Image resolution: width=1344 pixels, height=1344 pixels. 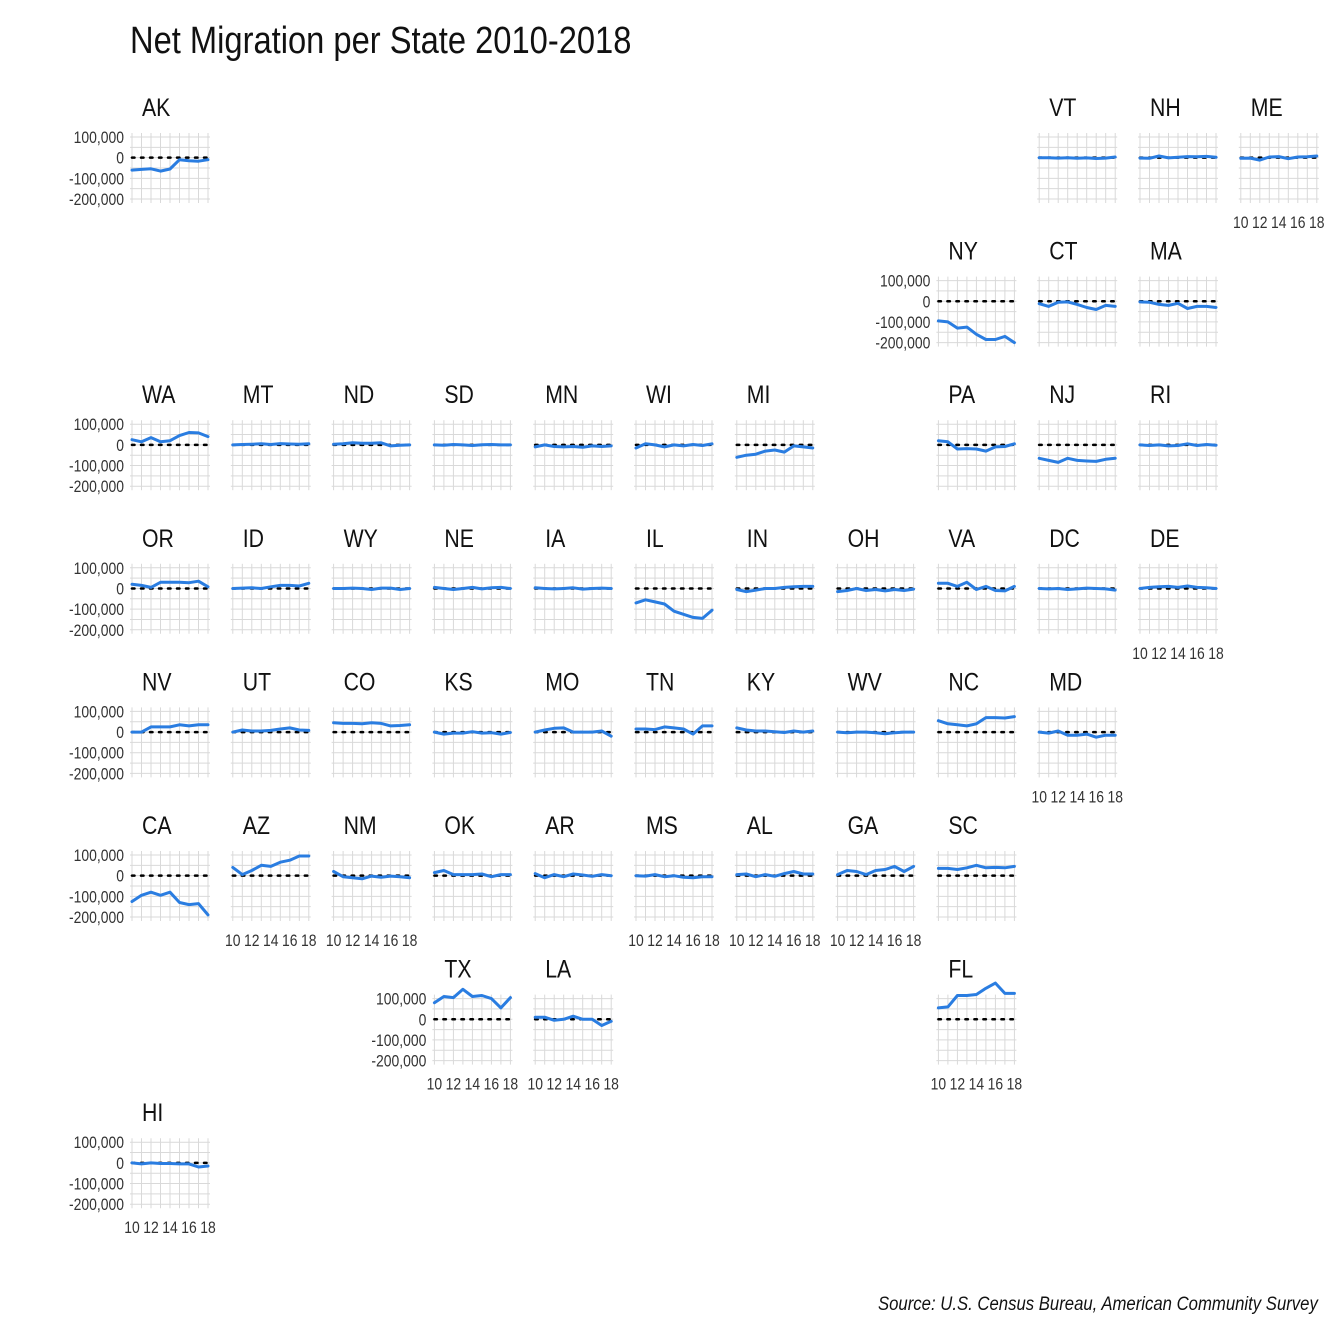 What do you see at coordinates (371, 880) in the screenshot?
I see `panel-nm: NM 10 12 14 16 18` at bounding box center [371, 880].